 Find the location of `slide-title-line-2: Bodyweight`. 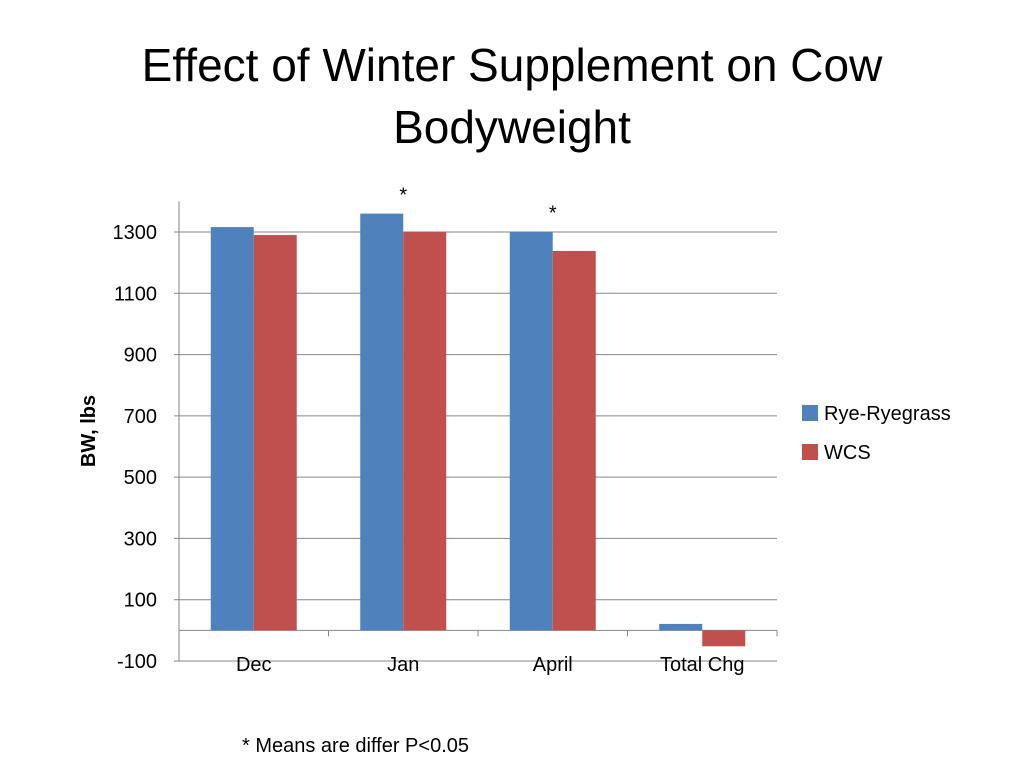

slide-title-line-2: Bodyweight is located at coordinates (512, 127).